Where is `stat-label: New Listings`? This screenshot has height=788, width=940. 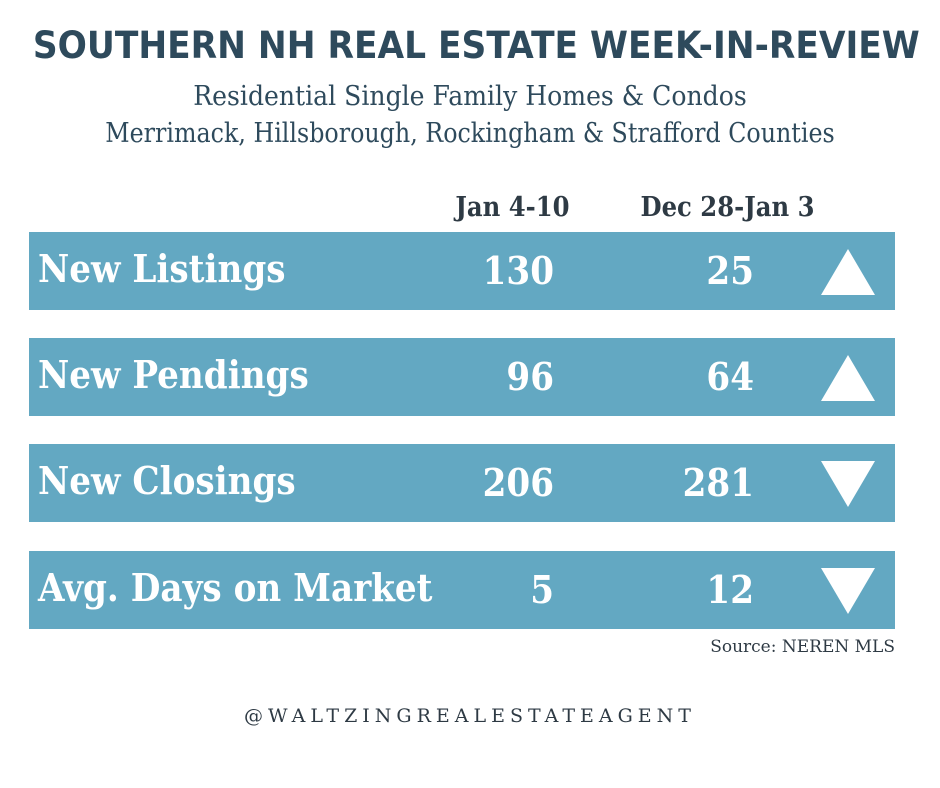 stat-label: New Listings is located at coordinates (162, 268).